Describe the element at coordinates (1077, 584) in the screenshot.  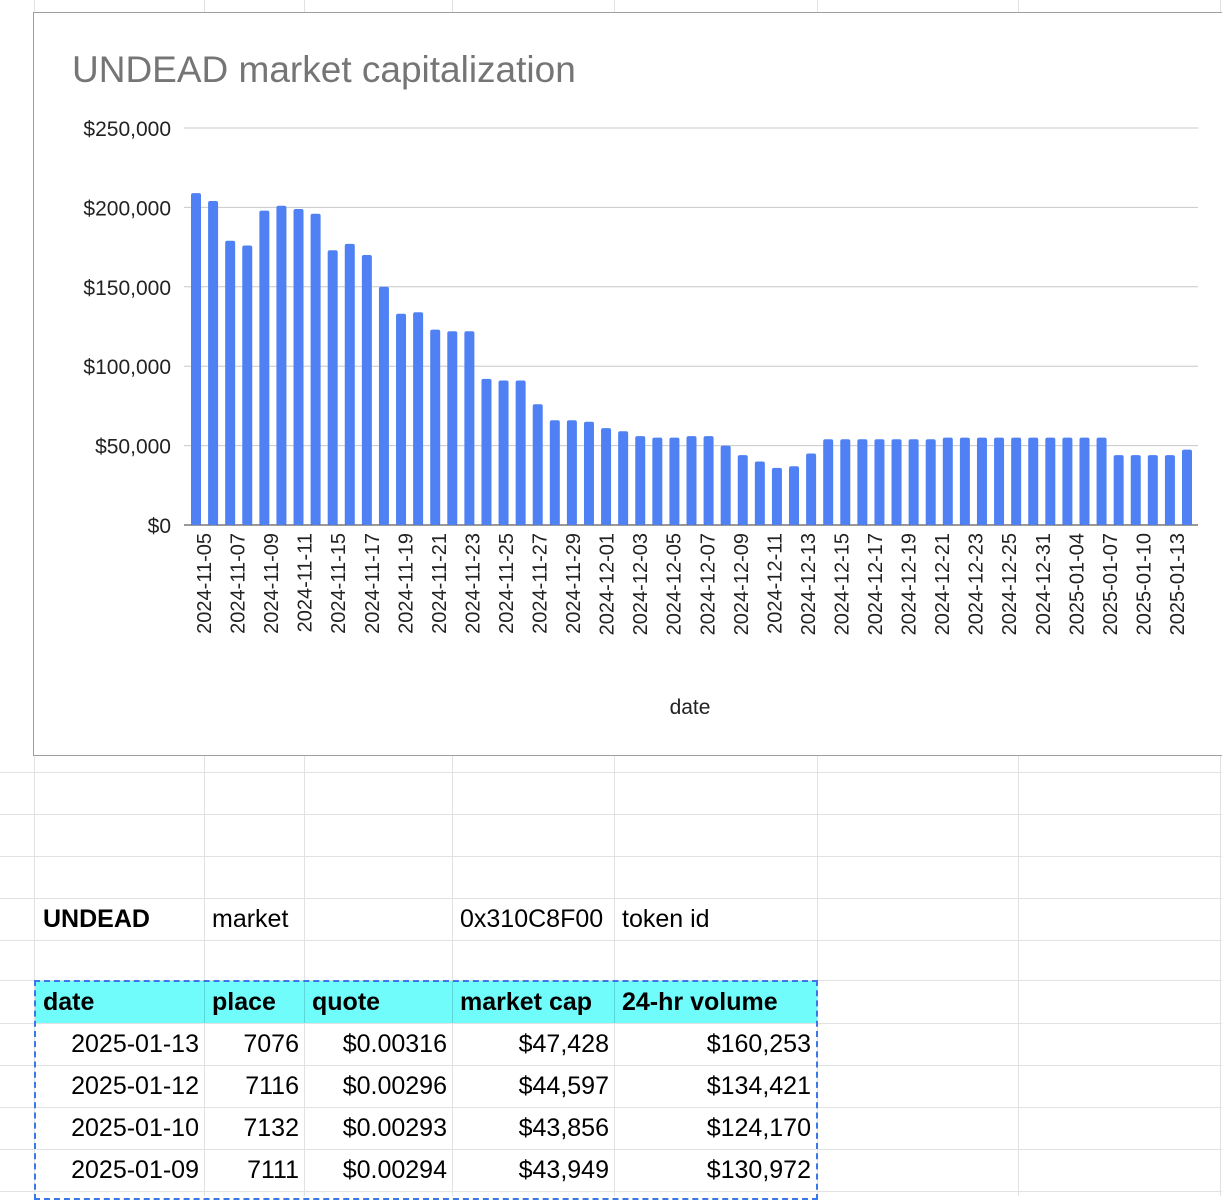
I see `x-tick-label: 2025-01-04` at that location.